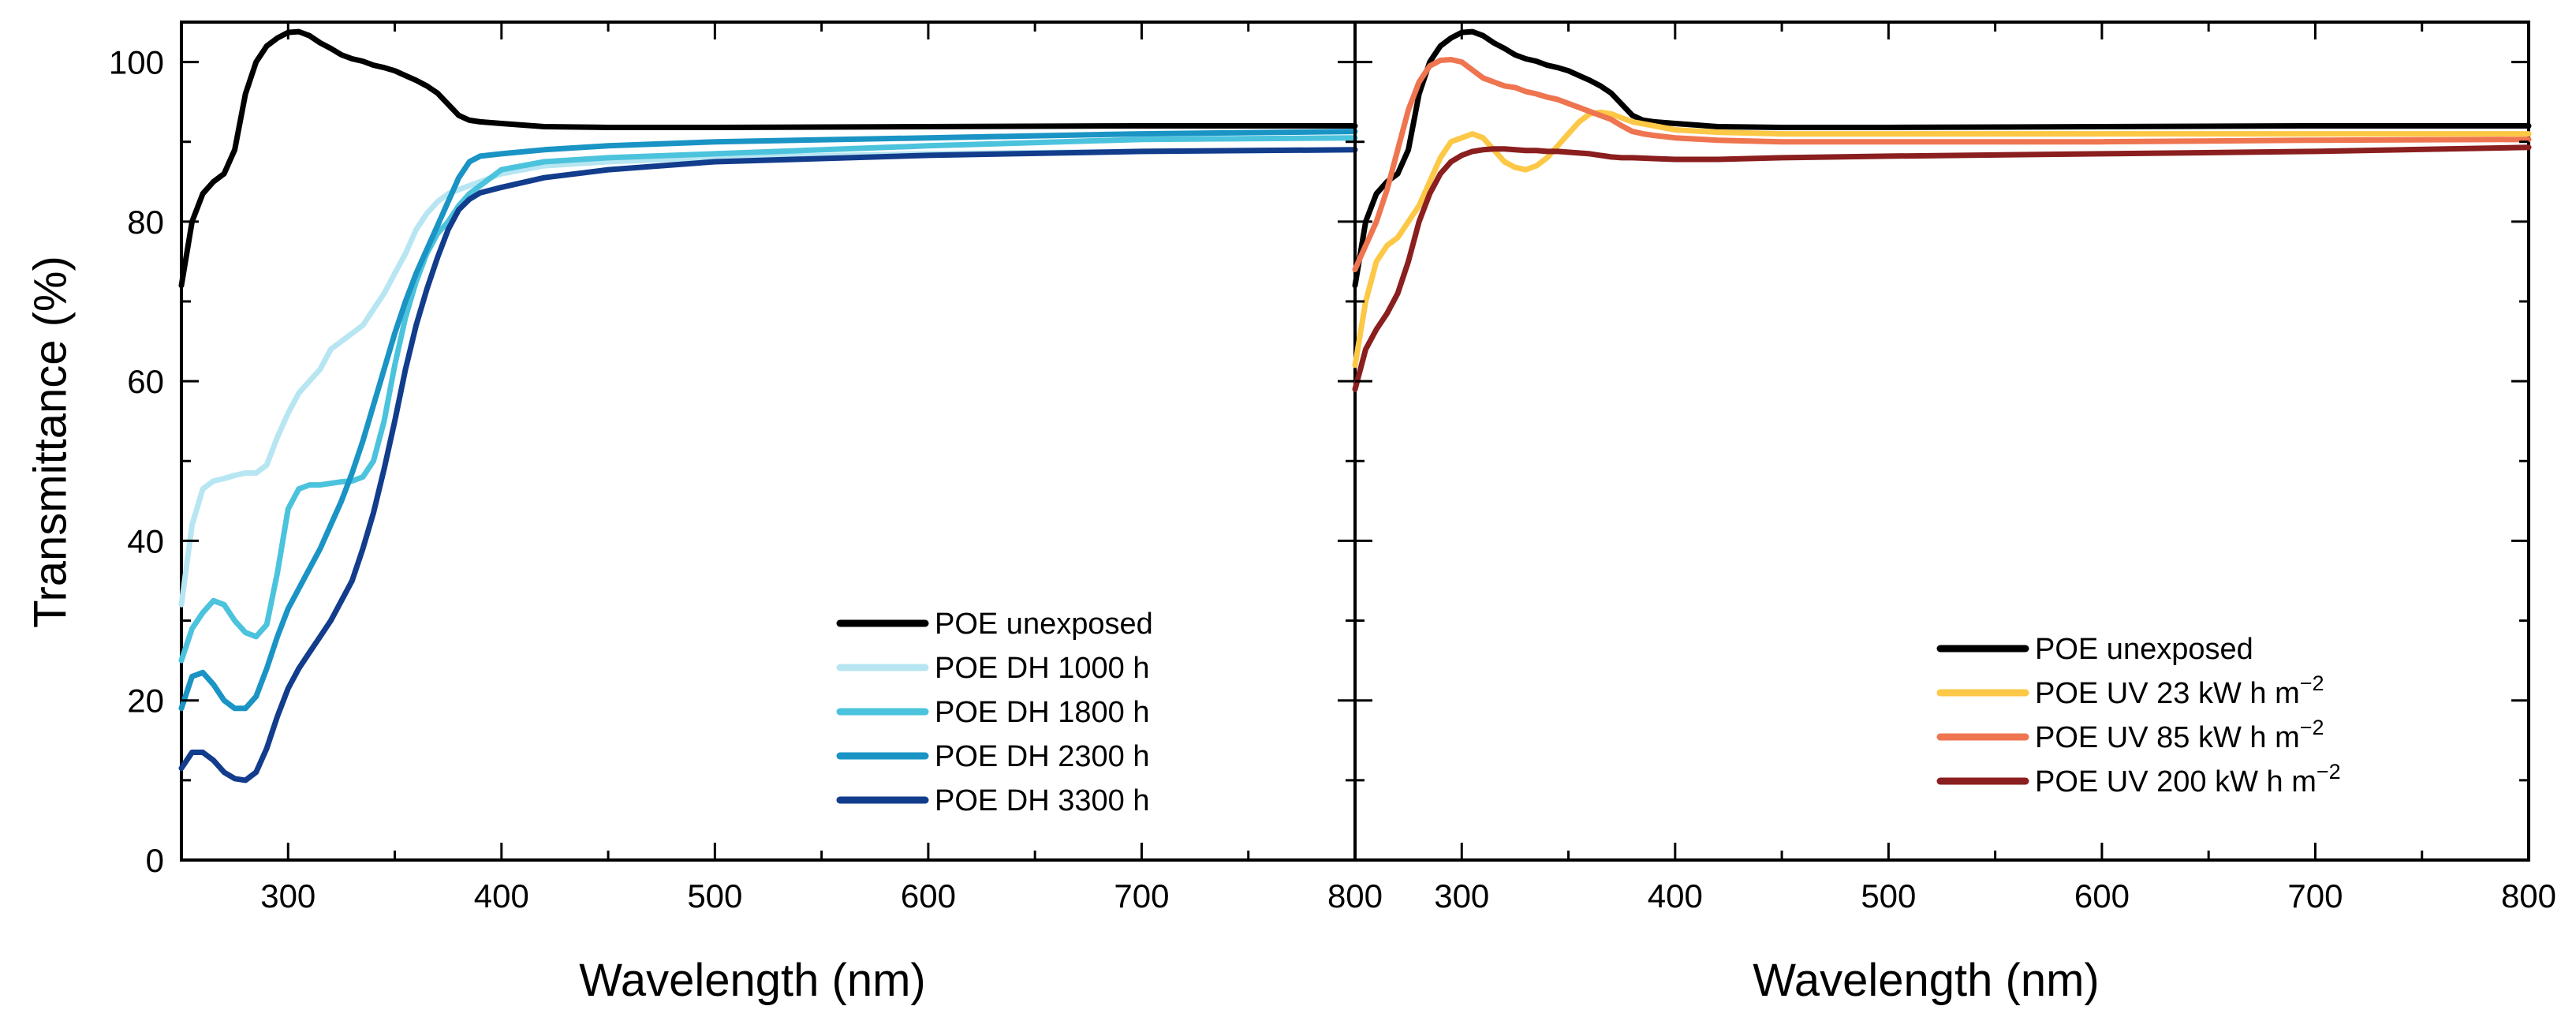 The width and height of the screenshot is (2576, 1036). What do you see at coordinates (1042, 756) in the screenshot?
I see `legend-label: POE DH 2300 h` at bounding box center [1042, 756].